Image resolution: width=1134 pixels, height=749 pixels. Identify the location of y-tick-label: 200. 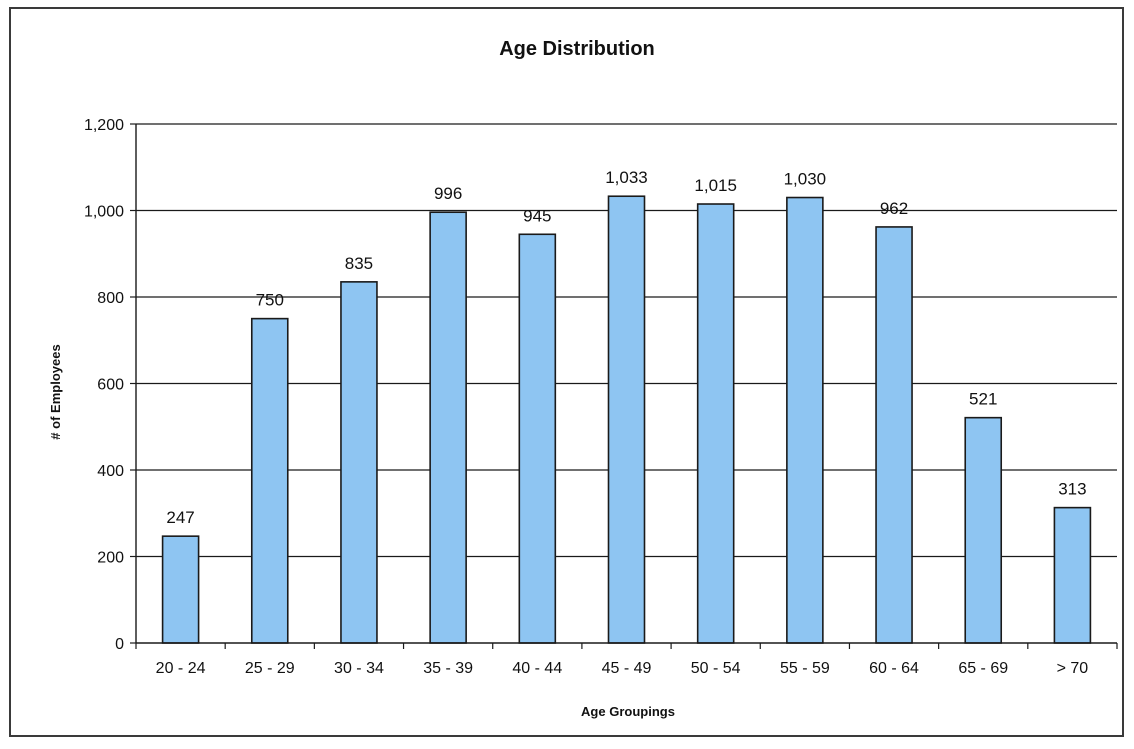
(110, 558).